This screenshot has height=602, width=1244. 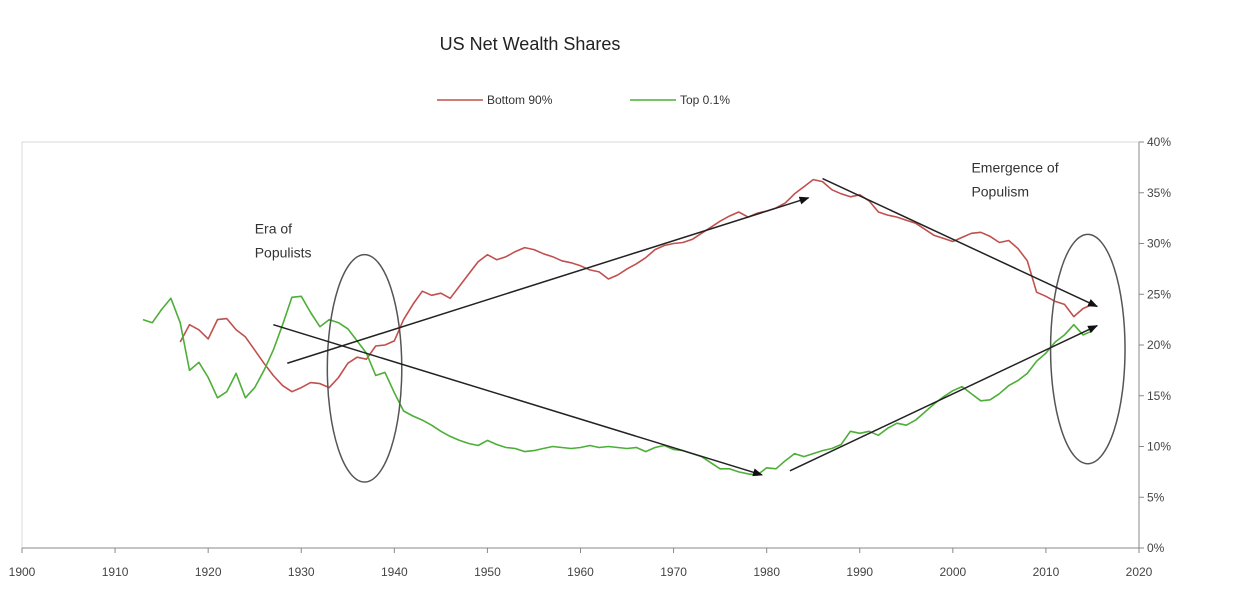 I want to click on y-tick-label: 30%, so click(x=1159, y=244).